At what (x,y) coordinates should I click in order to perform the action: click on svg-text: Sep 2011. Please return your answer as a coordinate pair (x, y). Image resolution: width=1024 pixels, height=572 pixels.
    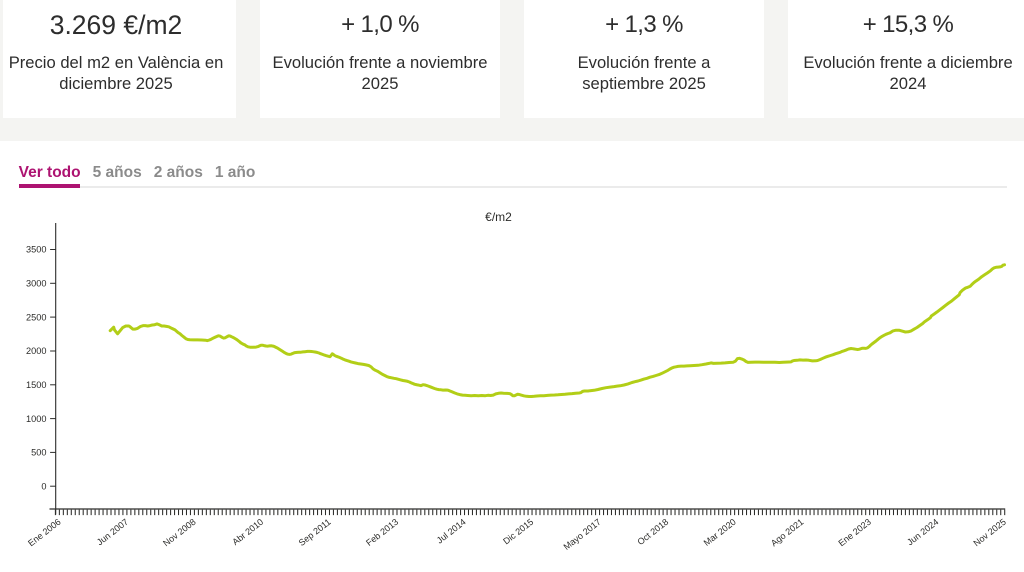
    Looking at the image, I should click on (315, 532).